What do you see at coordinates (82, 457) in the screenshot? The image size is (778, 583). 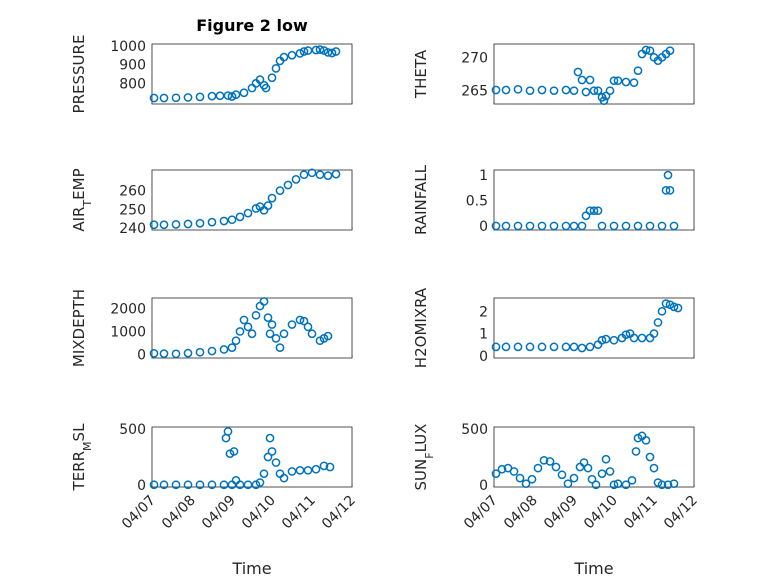 I see `y-axis-label: TERRMSL` at bounding box center [82, 457].